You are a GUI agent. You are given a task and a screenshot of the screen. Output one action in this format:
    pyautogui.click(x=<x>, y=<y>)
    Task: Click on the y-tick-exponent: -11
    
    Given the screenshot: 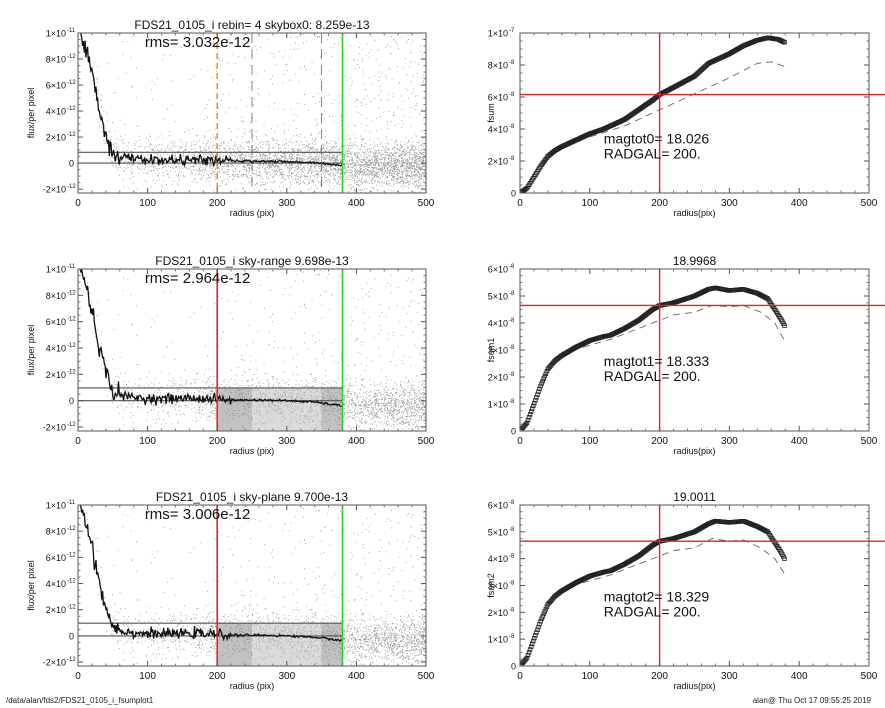 What is the action you would take?
    pyautogui.click(x=71, y=267)
    